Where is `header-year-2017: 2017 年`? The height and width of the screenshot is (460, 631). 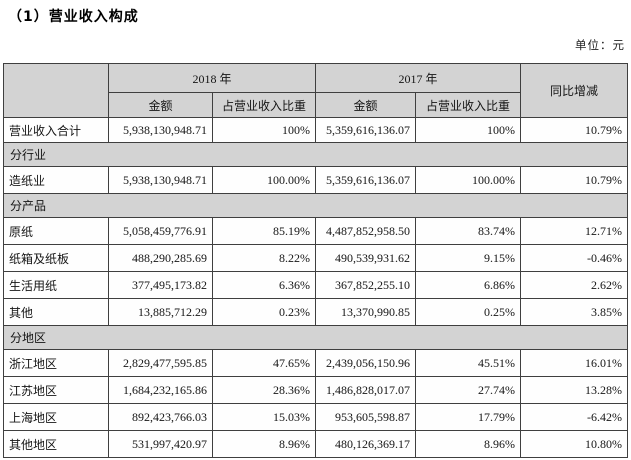 header-year-2017: 2017 年 is located at coordinates (418, 78).